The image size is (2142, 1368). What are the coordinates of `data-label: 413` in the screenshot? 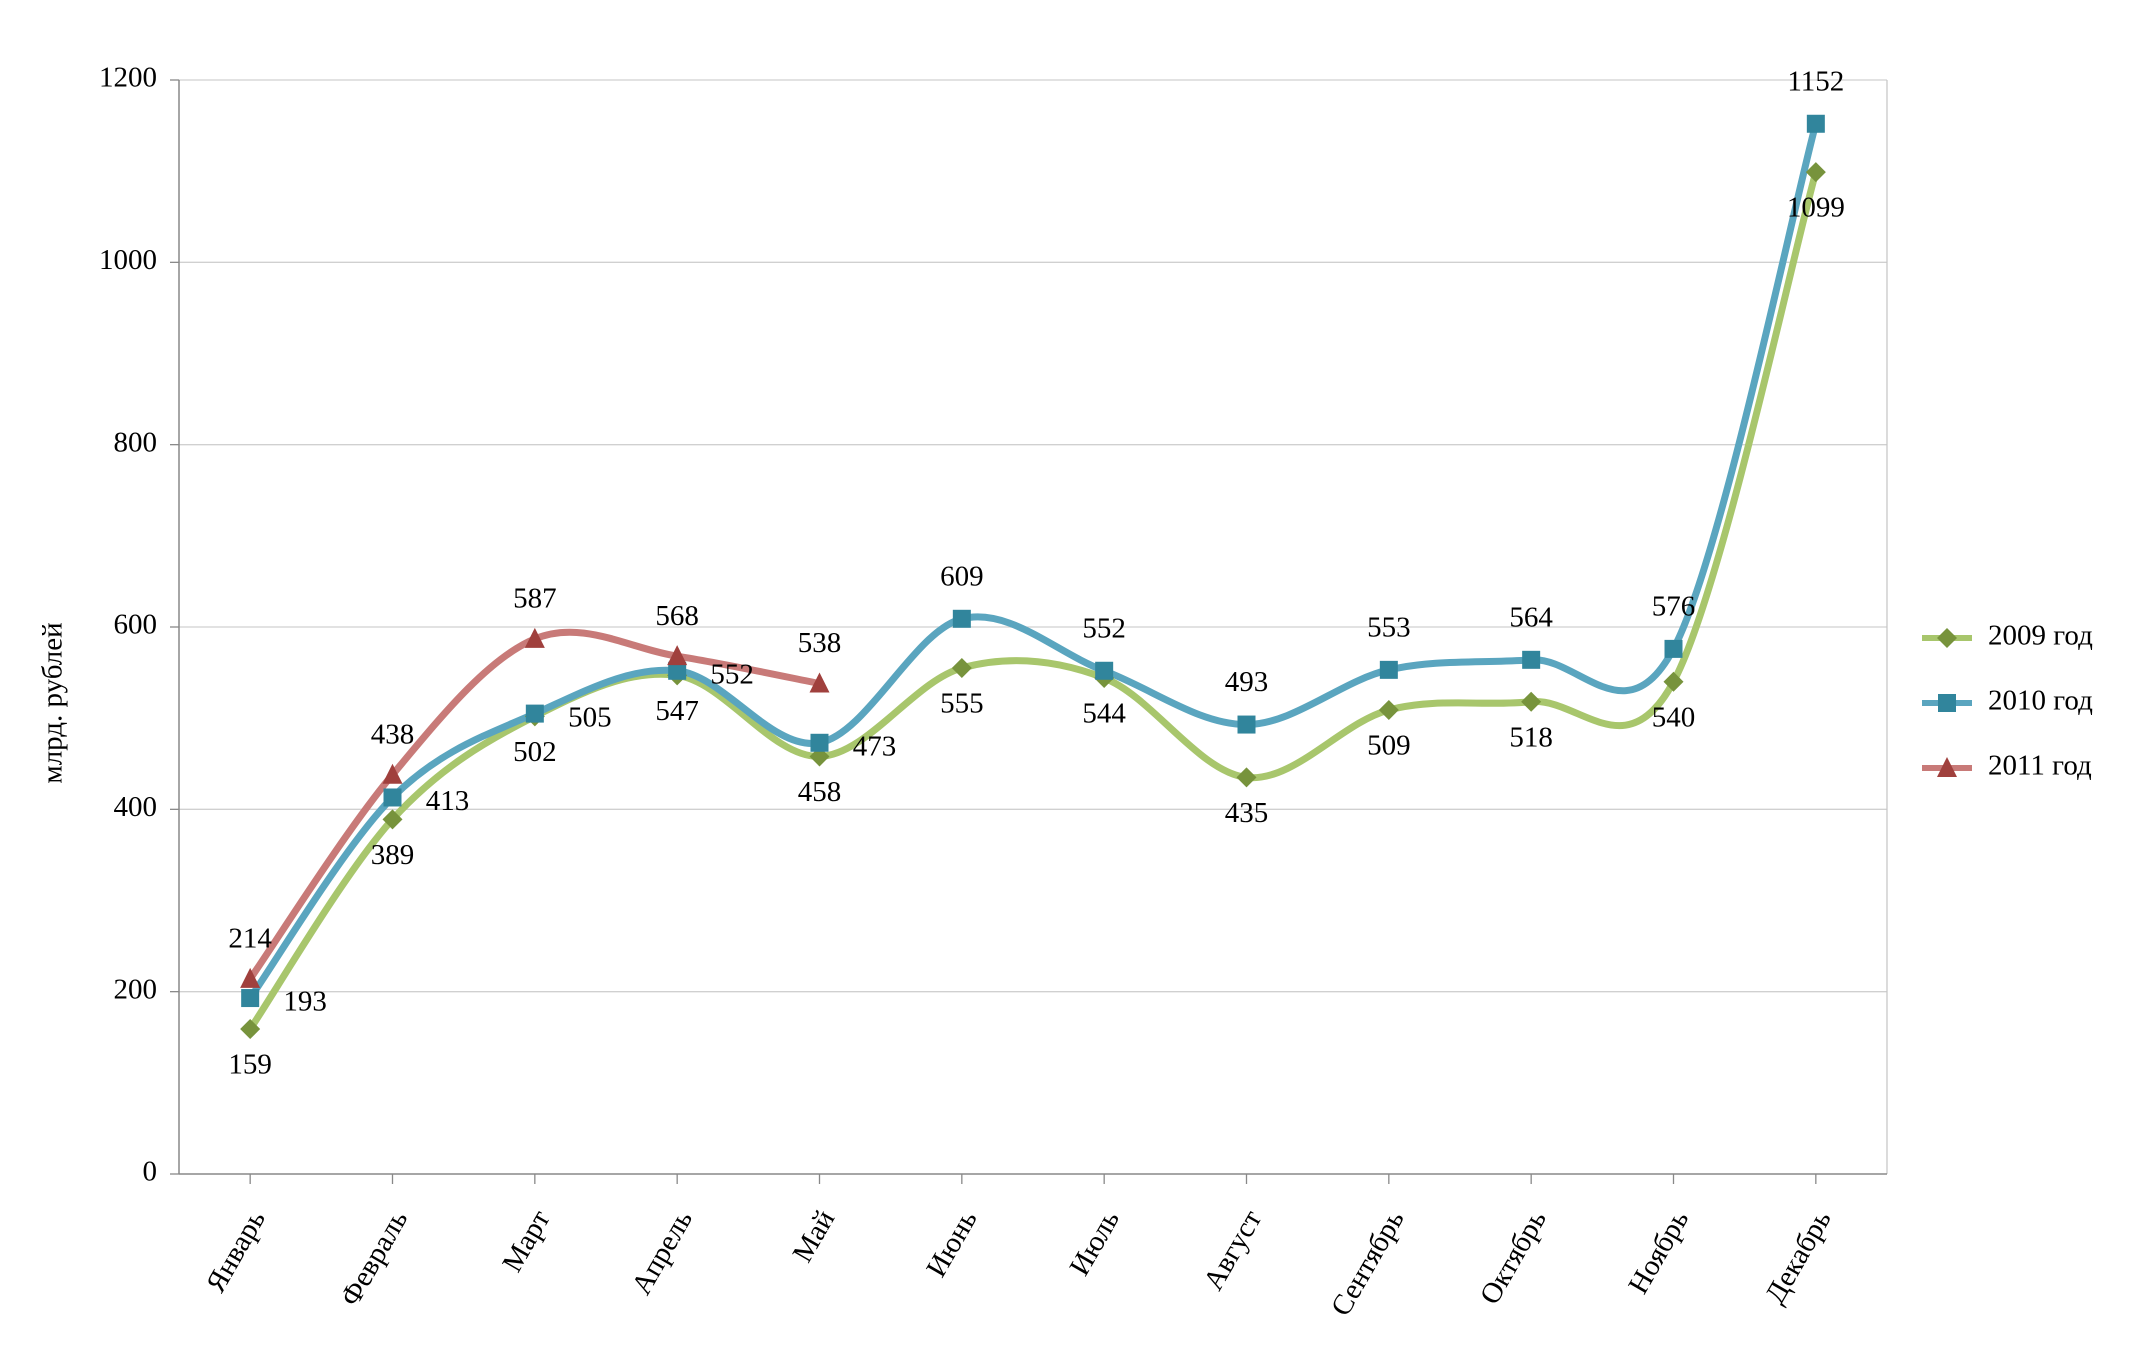 It's located at (448, 801).